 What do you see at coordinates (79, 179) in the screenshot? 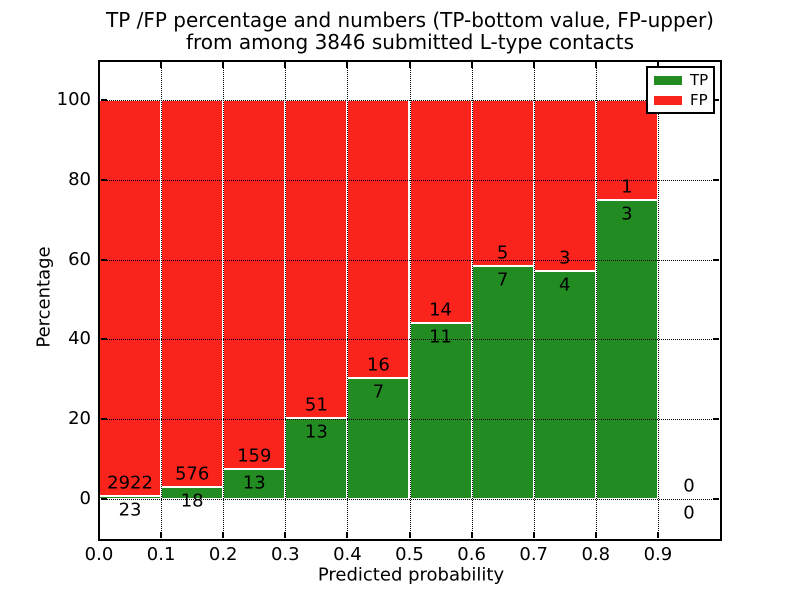
I see `y-tick-label: 80` at bounding box center [79, 179].